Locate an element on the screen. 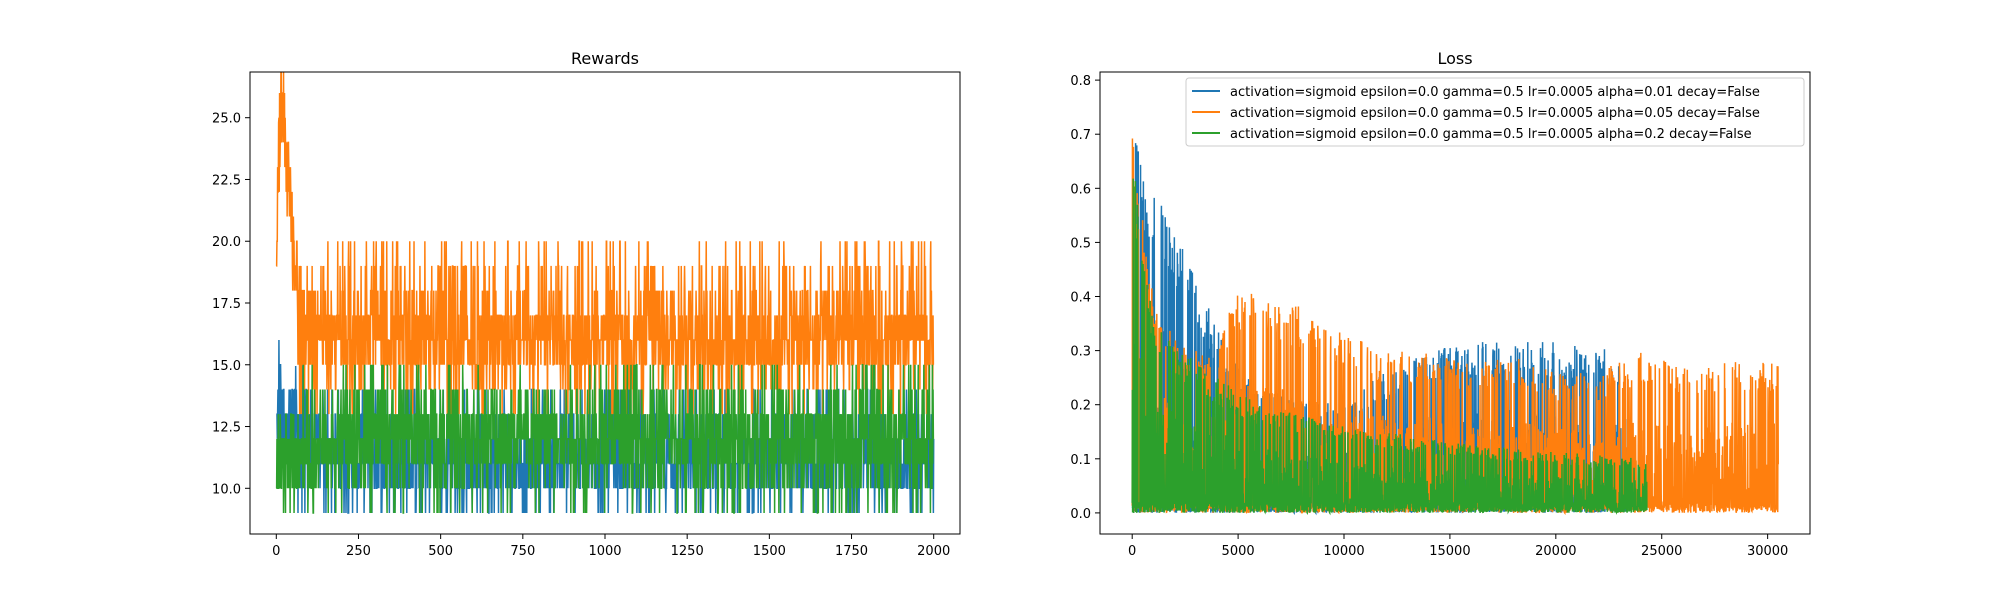 Image resolution: width=2000 pixels, height=600 pixels. legend-box is located at coordinates (1495, 112).